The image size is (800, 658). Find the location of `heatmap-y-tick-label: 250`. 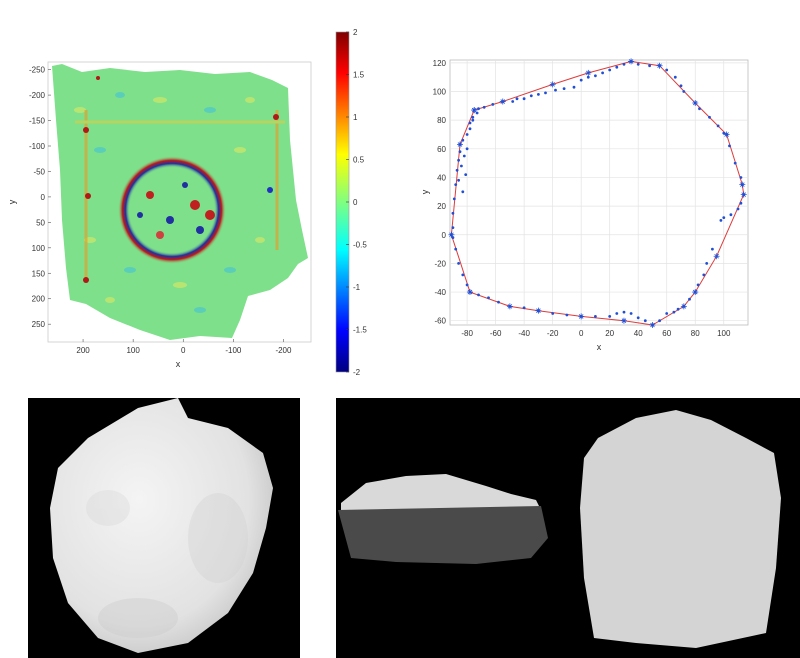

heatmap-y-tick-label: 250 is located at coordinates (39, 324).